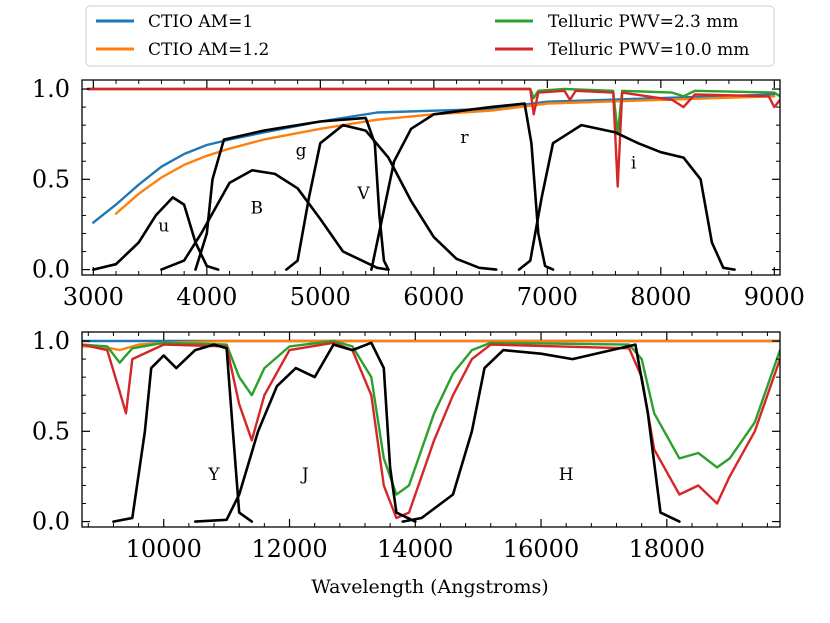 The height and width of the screenshot is (623, 830). I want to click on series-line-telluric-pwv-10-0-mm, so click(433, 137).